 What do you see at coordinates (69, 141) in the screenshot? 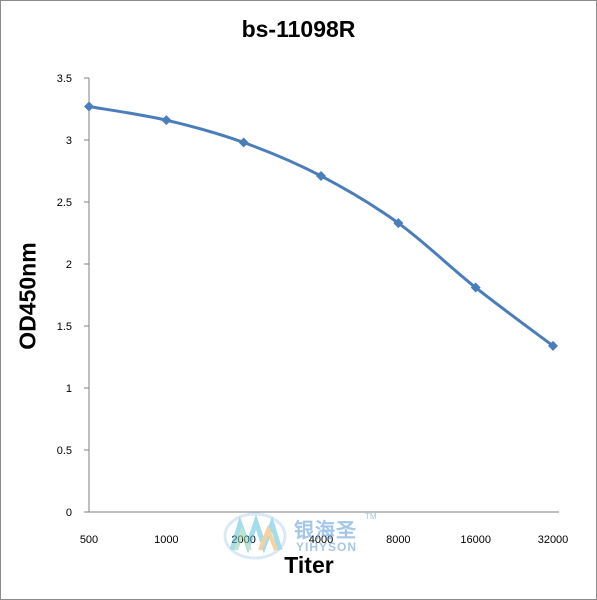
I see `y-tick-label: 3` at bounding box center [69, 141].